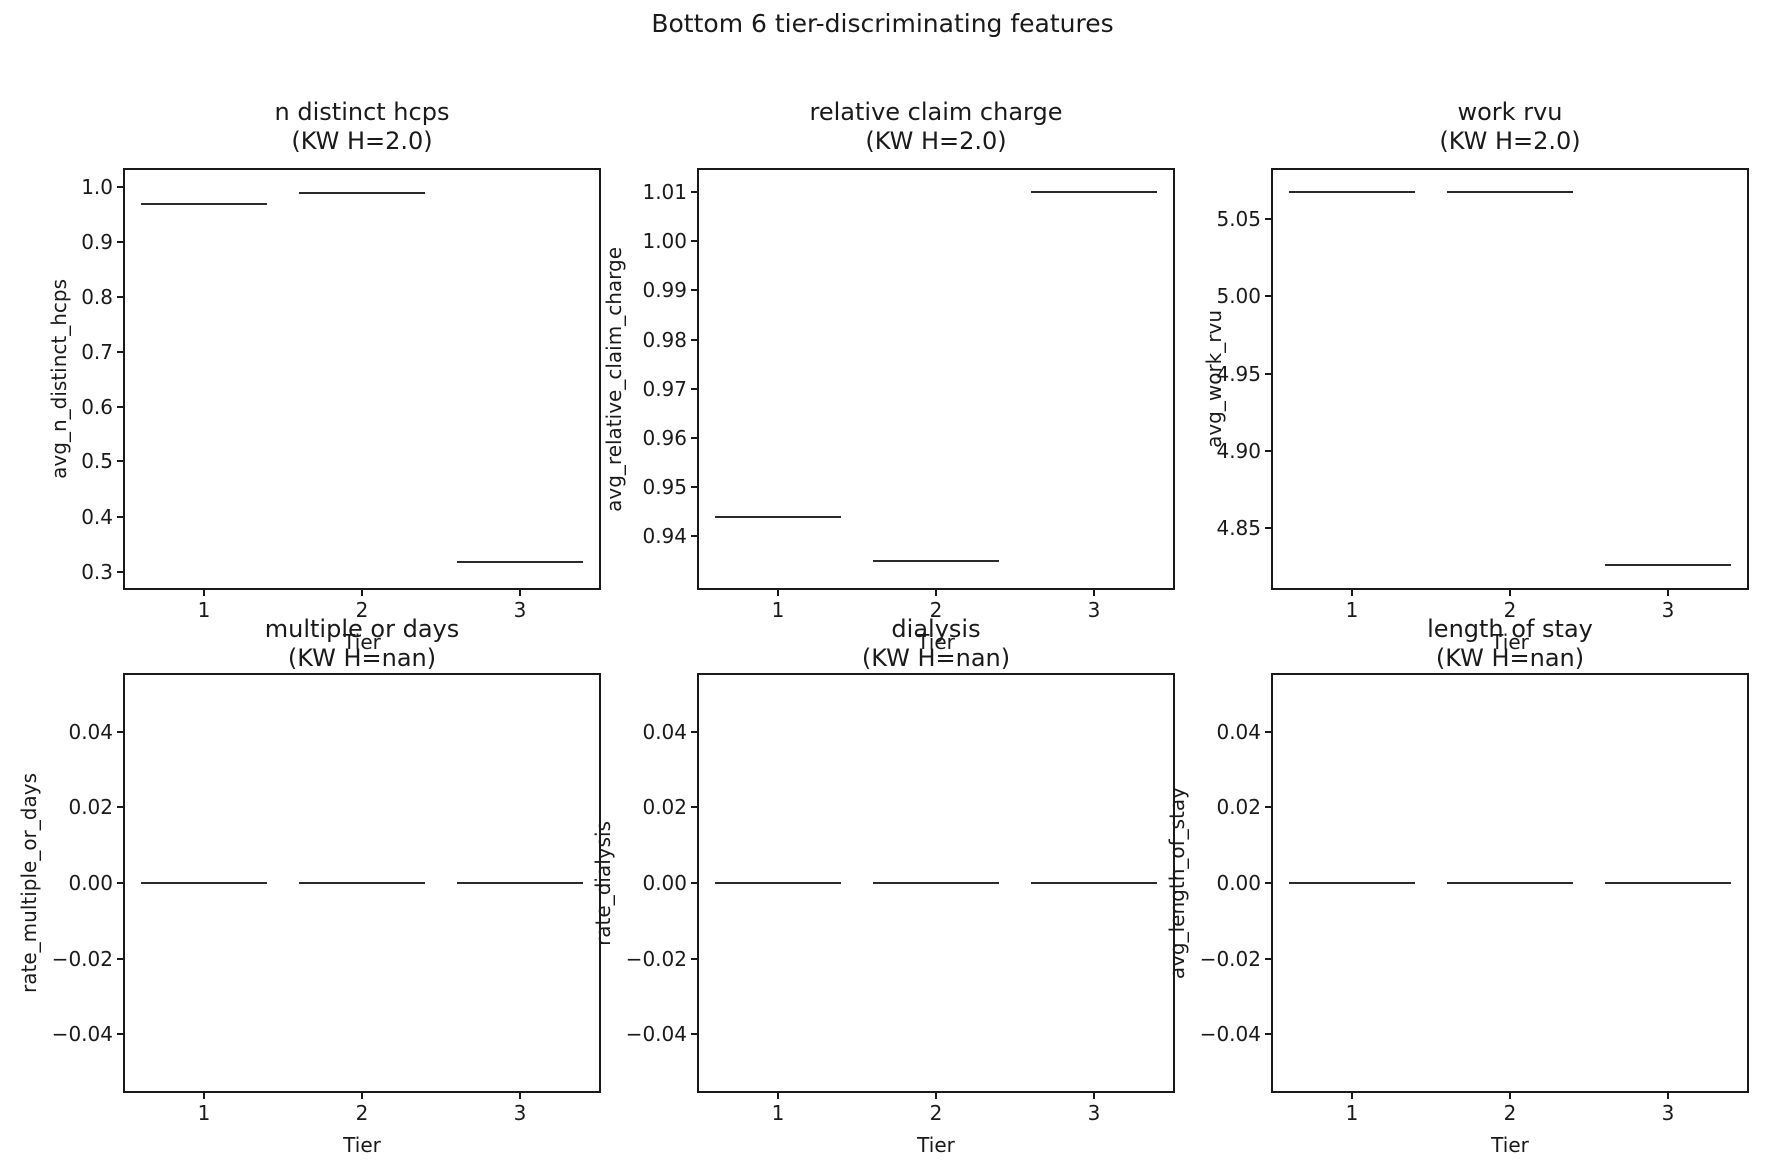  Describe the element at coordinates (882, 23) in the screenshot. I see `figure-title: Bottom 6 tier-discriminating features` at that location.